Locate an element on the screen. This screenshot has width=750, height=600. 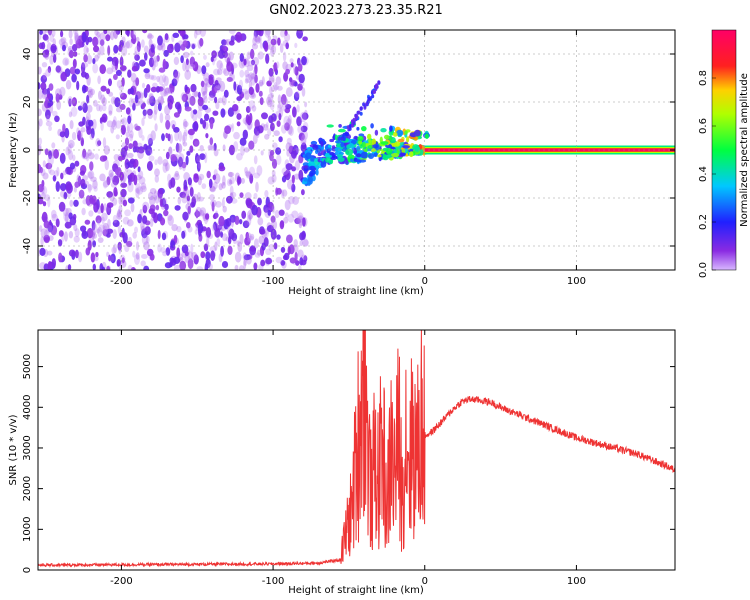
colorbar-tick-label: 0.0 is located at coordinates (703, 270).